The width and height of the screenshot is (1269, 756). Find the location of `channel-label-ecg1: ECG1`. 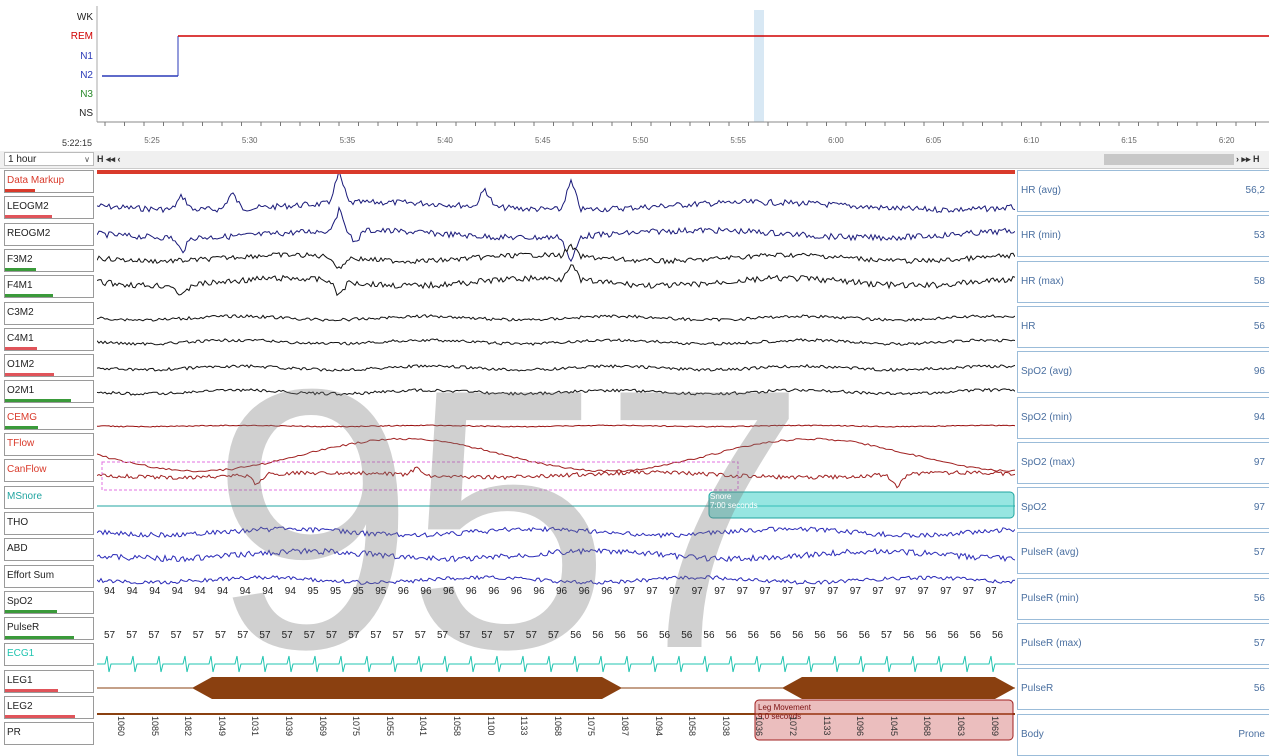

channel-label-ecg1: ECG1 is located at coordinates (49, 655).